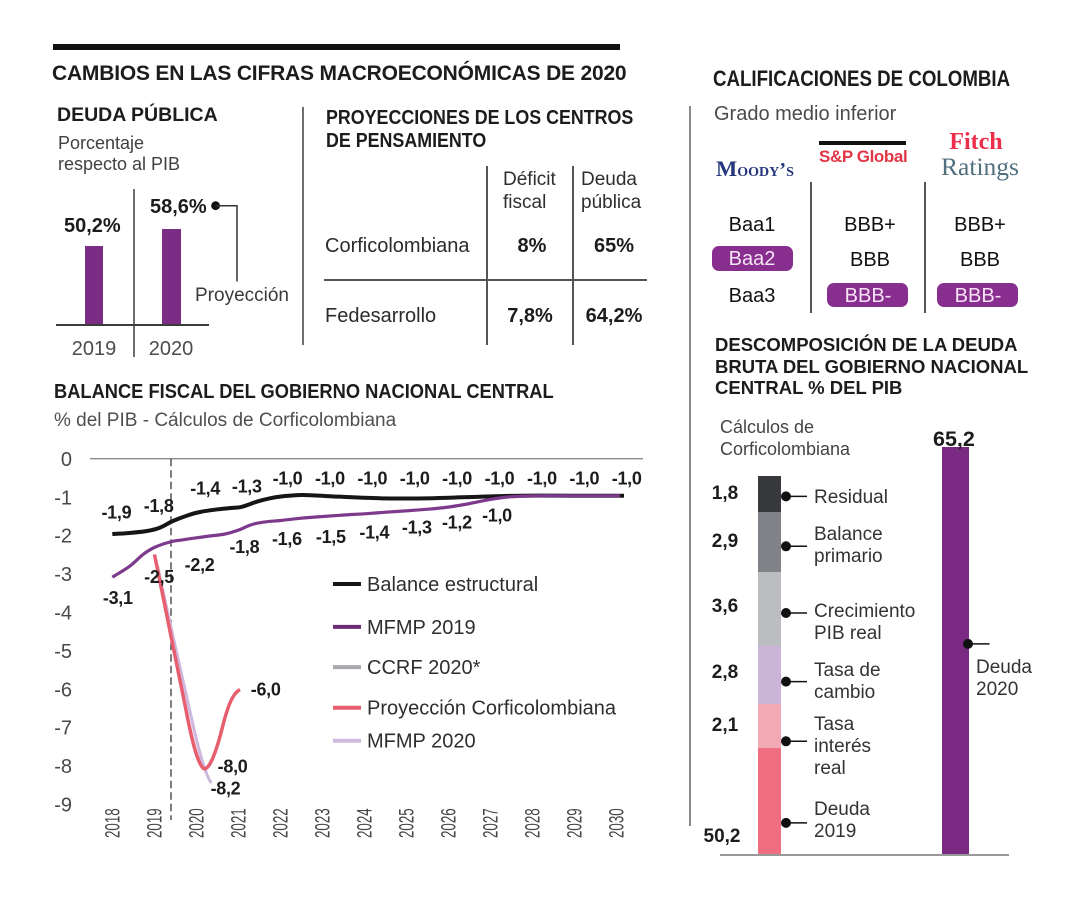 Image resolution: width=1080 pixels, height=900 pixels. I want to click on svg-text: 2027, so click(490, 823).